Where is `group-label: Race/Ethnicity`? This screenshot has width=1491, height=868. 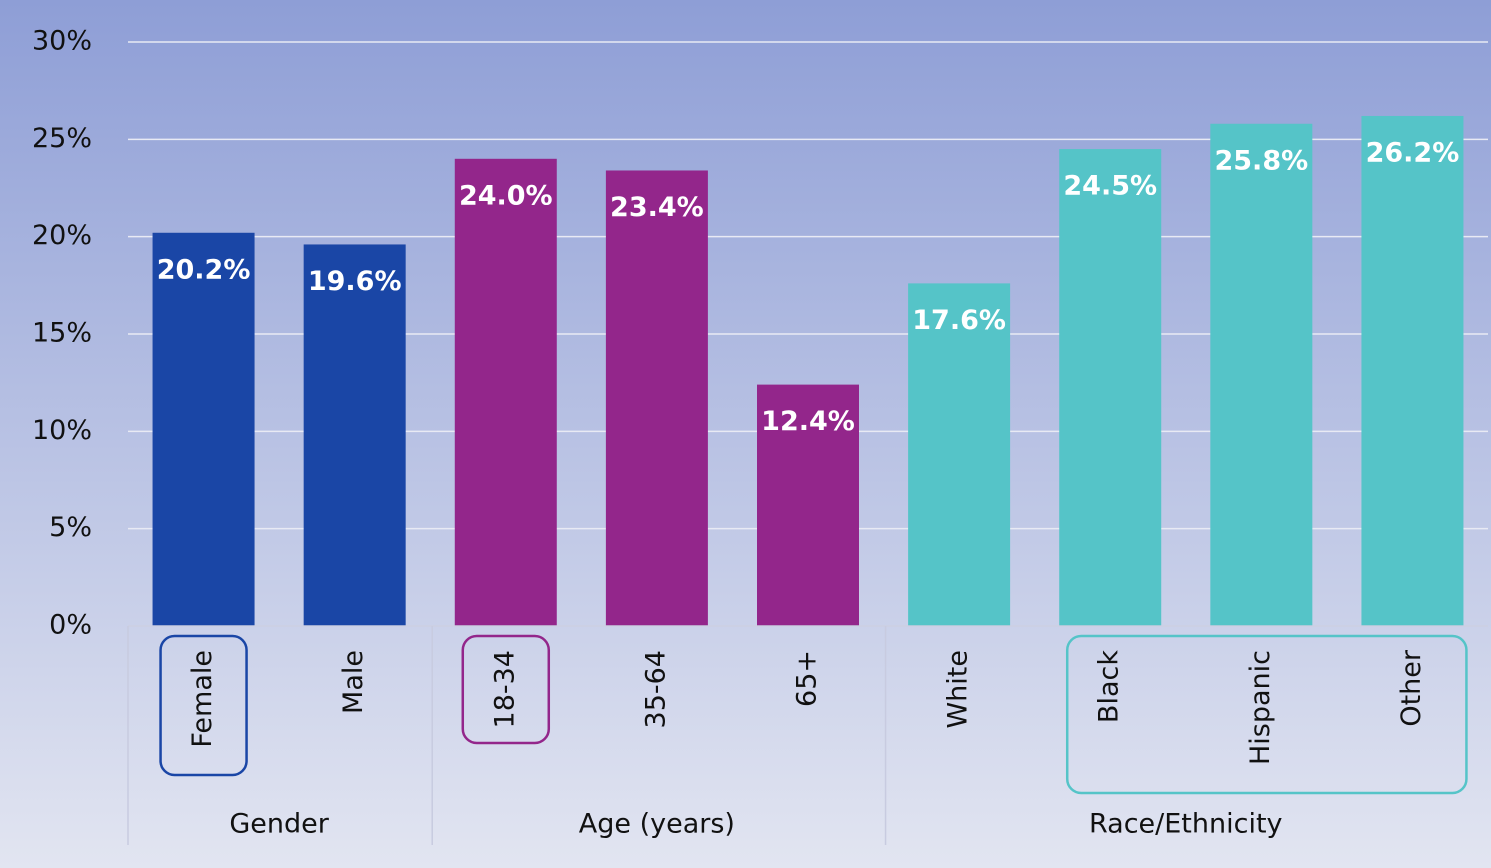 group-label: Race/Ethnicity is located at coordinates (1186, 824).